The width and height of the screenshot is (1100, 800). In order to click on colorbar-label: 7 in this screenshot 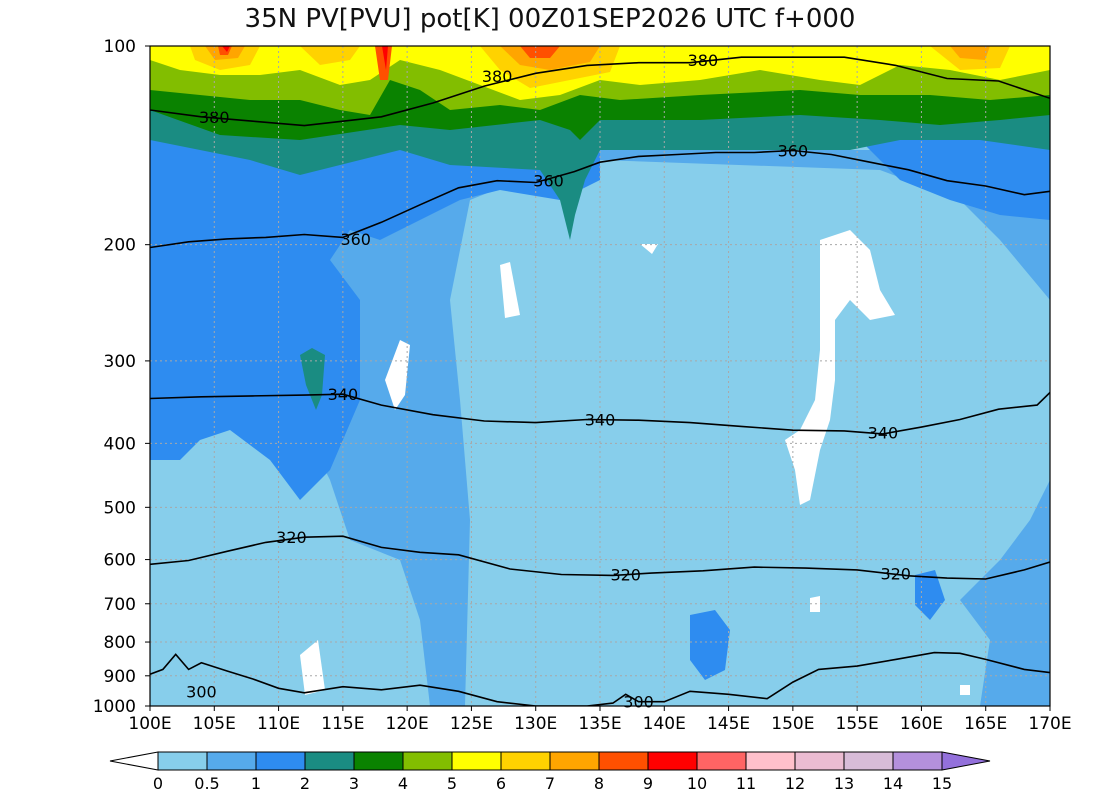, I will do `click(550, 783)`.